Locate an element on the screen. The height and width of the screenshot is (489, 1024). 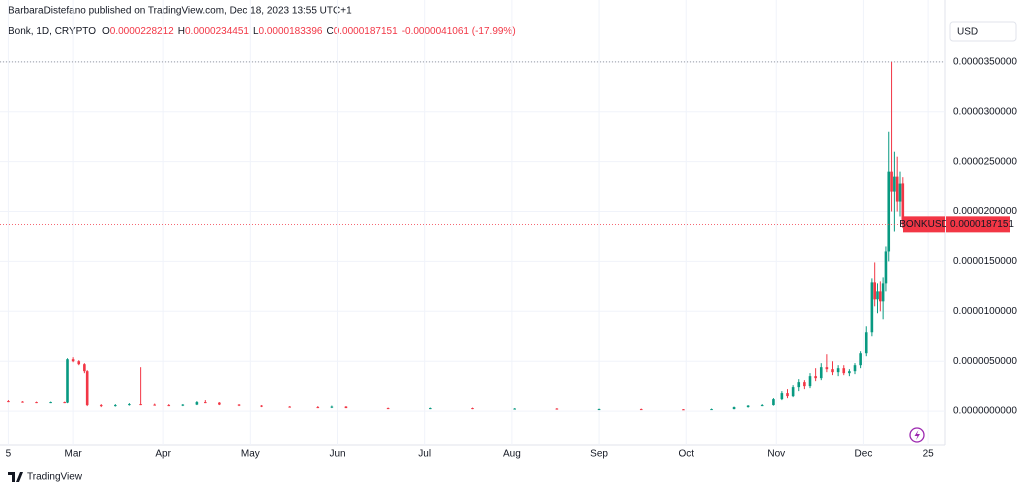
ohlc-value: 0.0000228212 is located at coordinates (142, 31).